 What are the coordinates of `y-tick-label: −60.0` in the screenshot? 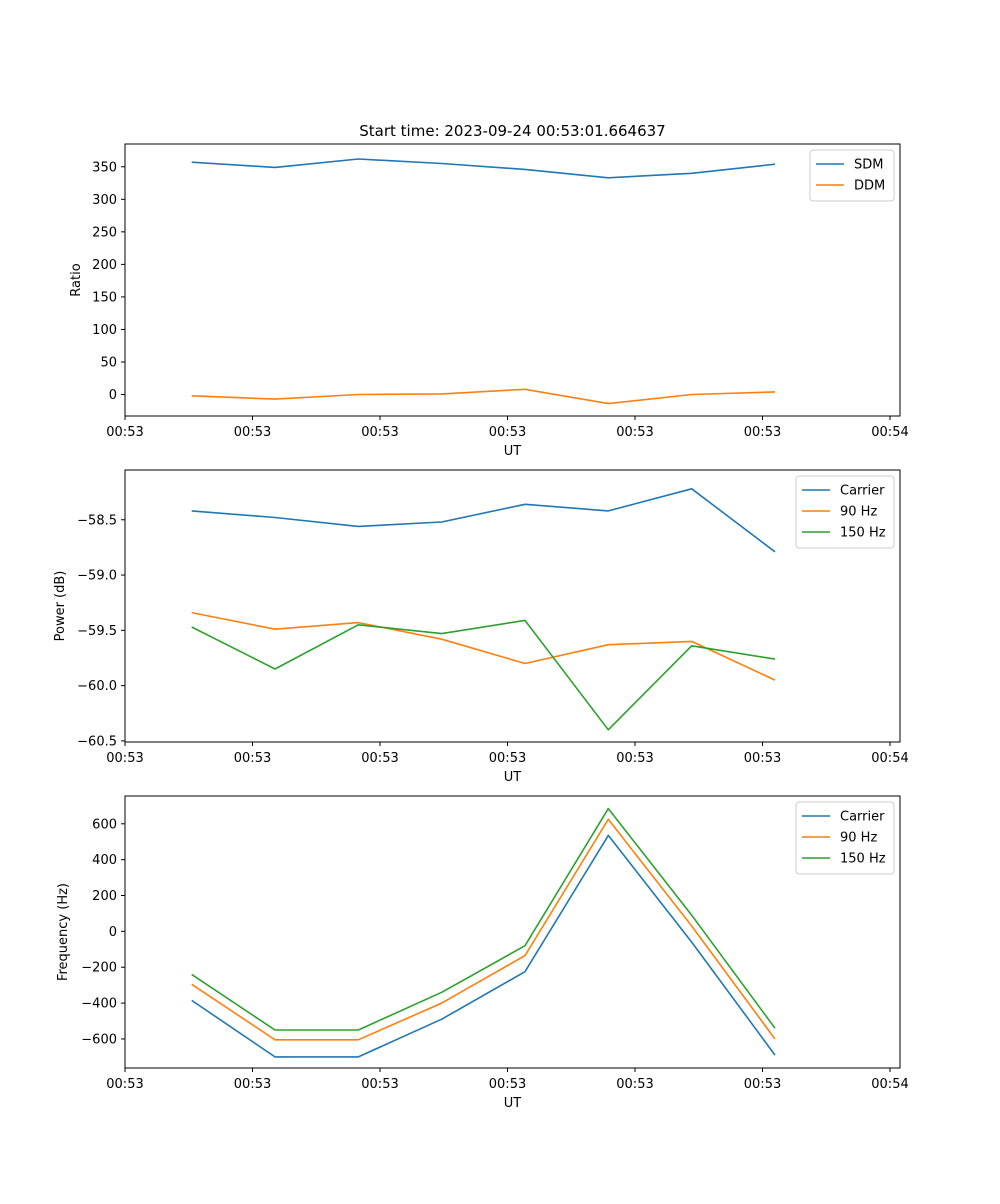 It's located at (97, 686).